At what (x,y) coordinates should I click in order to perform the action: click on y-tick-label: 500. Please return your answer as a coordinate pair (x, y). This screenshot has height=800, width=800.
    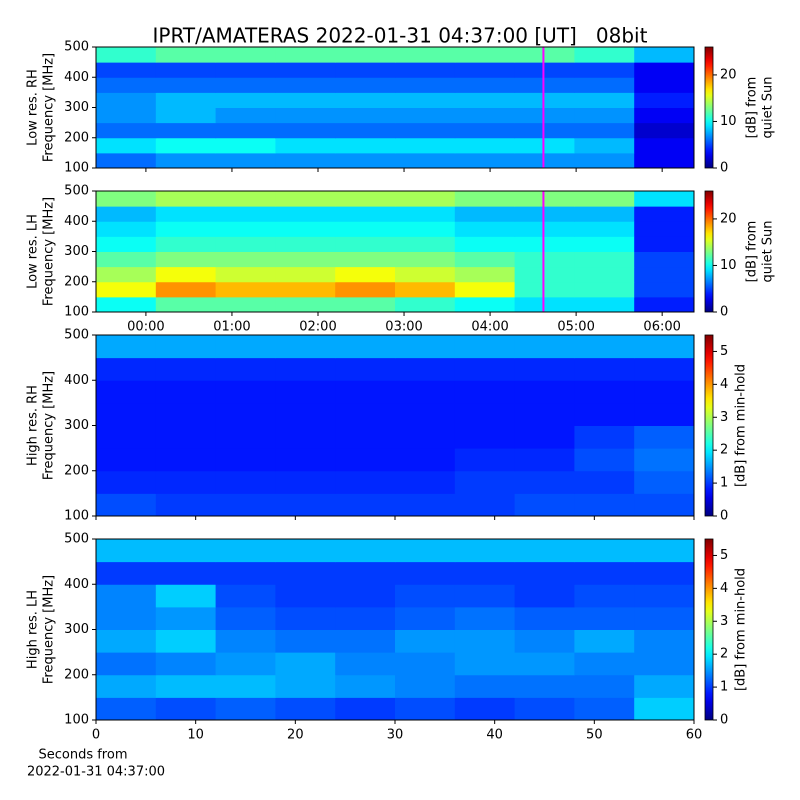
    Looking at the image, I should click on (76, 47).